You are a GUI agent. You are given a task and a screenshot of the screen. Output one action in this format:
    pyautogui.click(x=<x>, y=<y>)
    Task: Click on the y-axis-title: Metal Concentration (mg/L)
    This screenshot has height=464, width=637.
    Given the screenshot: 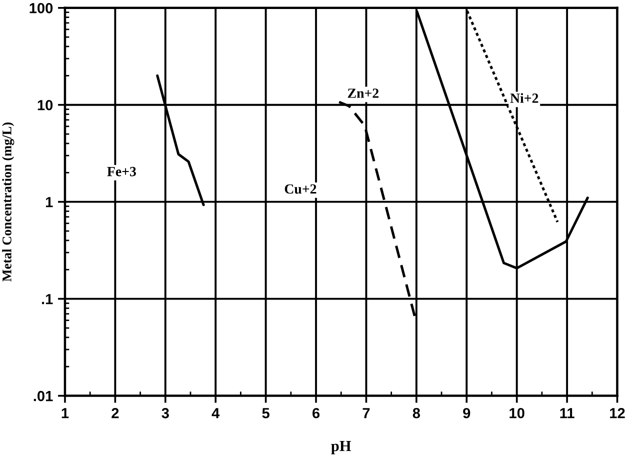 What is the action you would take?
    pyautogui.click(x=8, y=202)
    